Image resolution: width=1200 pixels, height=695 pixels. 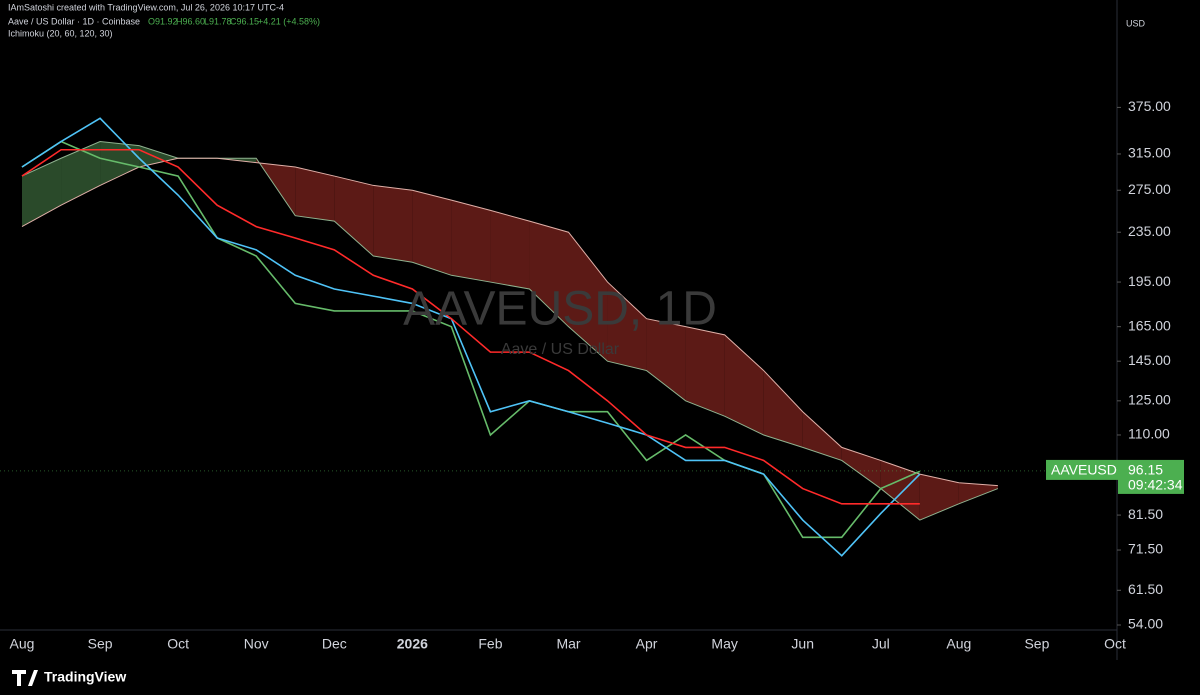 What do you see at coordinates (25, 678) in the screenshot?
I see `logo` at bounding box center [25, 678].